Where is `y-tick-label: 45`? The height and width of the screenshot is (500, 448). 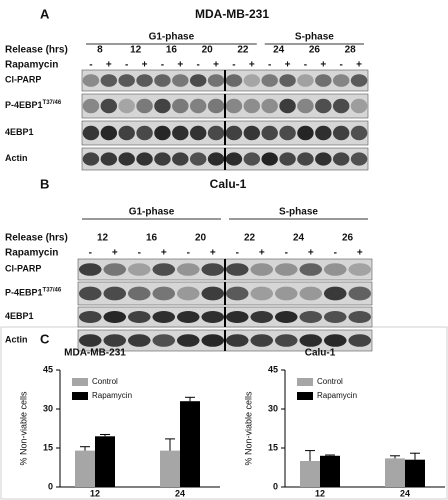
y-tick-label: 45 is located at coordinates (273, 369).